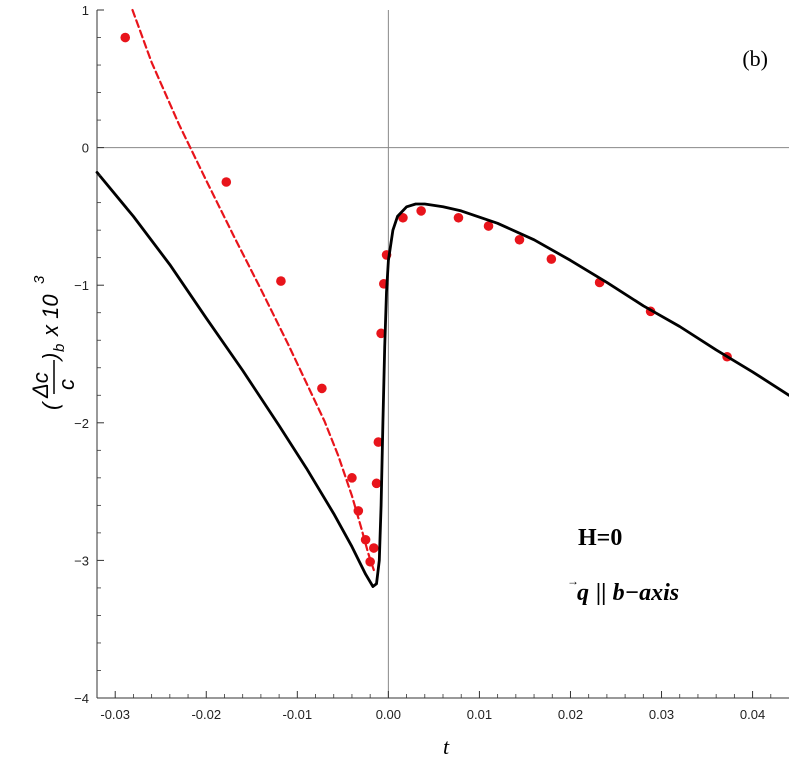 Image resolution: width=789 pixels, height=764 pixels. What do you see at coordinates (39, 279) in the screenshot?
I see `y-axis-title-exponent: 3` at bounding box center [39, 279].